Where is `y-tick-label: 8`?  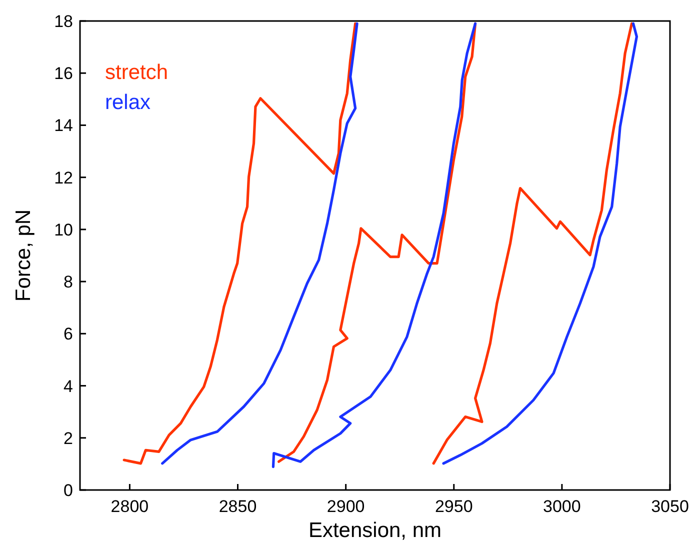
y-tick-label: 8 is located at coordinates (68, 282).